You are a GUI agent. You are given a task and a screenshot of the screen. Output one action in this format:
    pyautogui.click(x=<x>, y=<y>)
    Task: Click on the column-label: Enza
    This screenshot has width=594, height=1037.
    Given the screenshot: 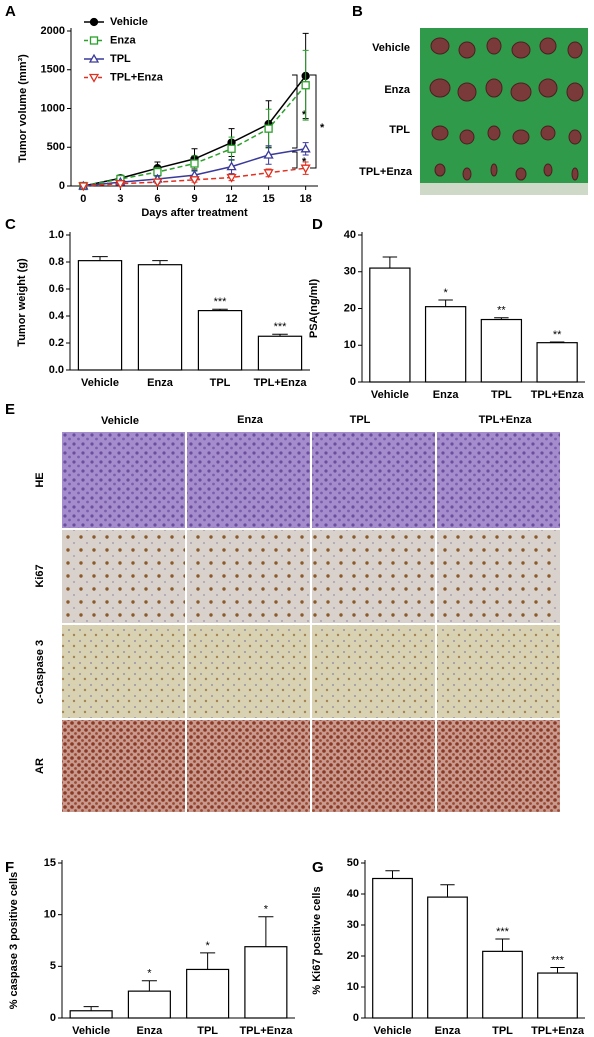 What is the action you would take?
    pyautogui.click(x=250, y=420)
    